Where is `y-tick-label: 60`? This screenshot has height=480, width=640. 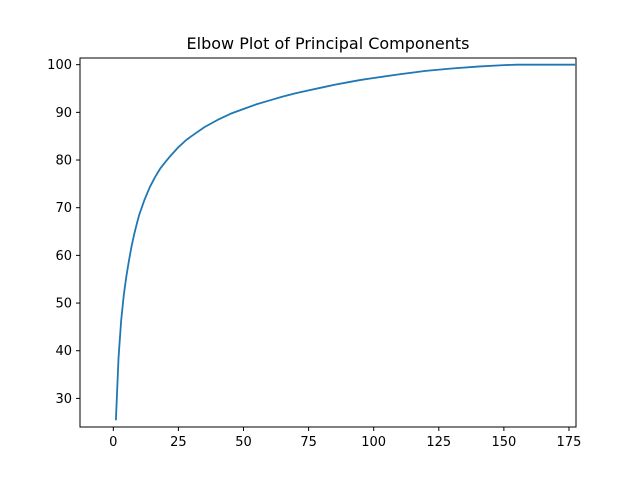 y-tick-label: 60 is located at coordinates (63, 256).